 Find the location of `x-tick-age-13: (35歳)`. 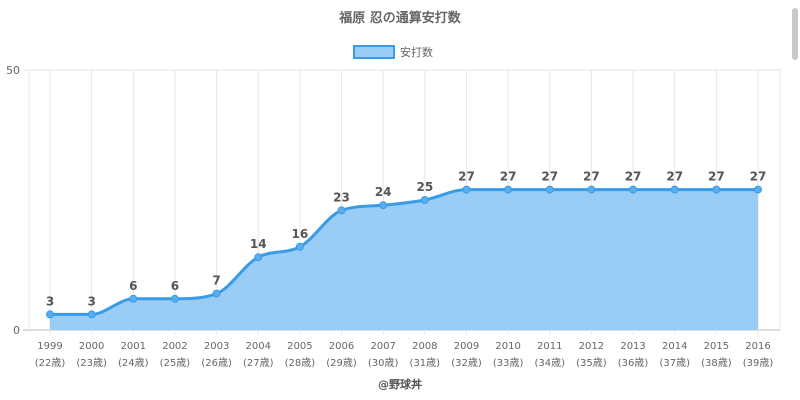

x-tick-age-13: (35歳) is located at coordinates (591, 363).